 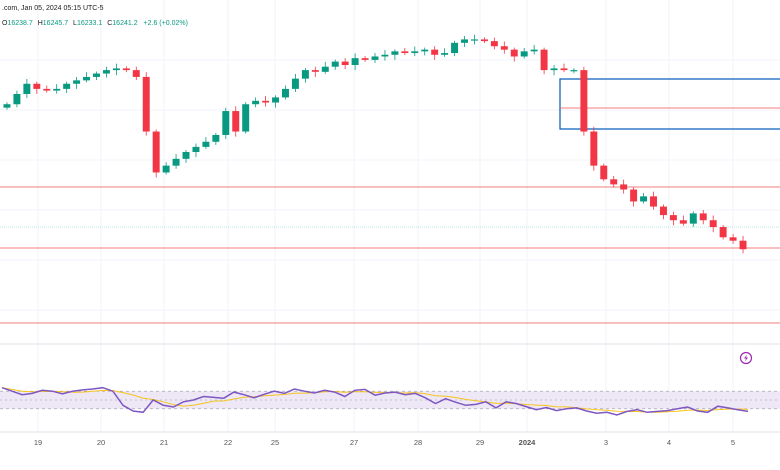 What do you see at coordinates (375, 400) in the screenshot?
I see `rsi-ma-line` at bounding box center [375, 400].